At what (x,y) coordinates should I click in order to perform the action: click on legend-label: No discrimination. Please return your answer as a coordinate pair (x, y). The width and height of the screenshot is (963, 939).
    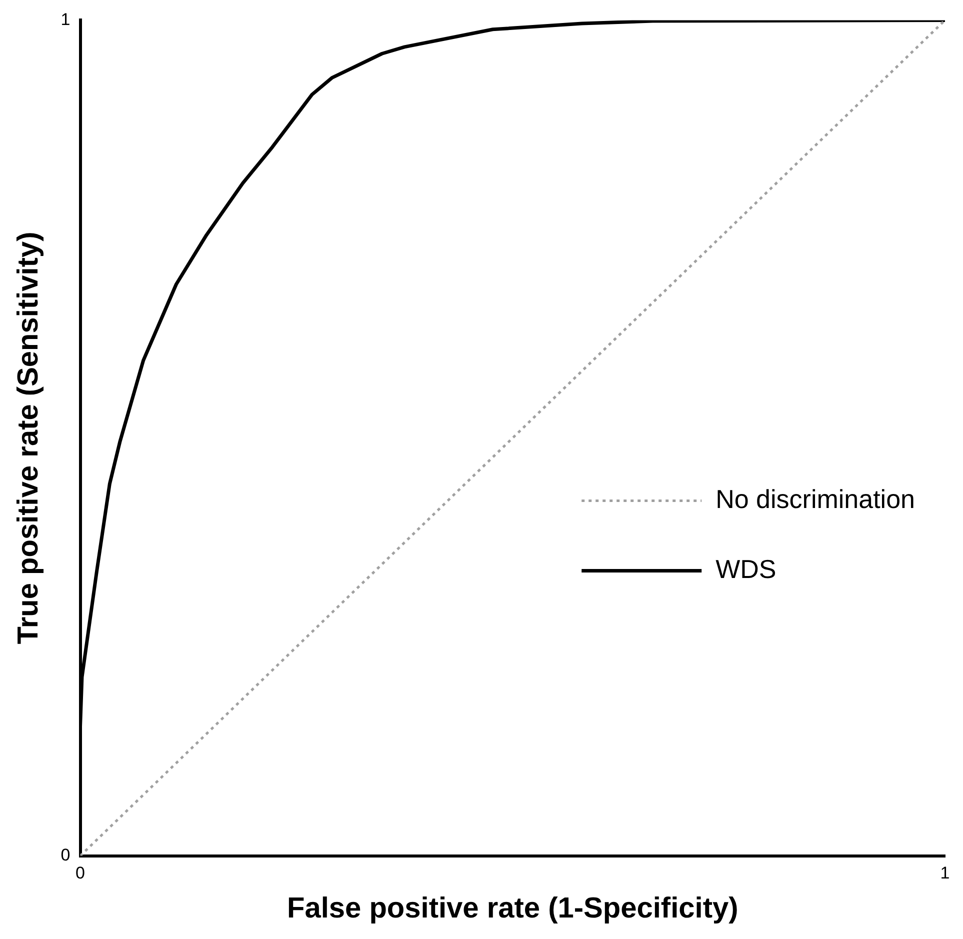
    Looking at the image, I should click on (815, 499).